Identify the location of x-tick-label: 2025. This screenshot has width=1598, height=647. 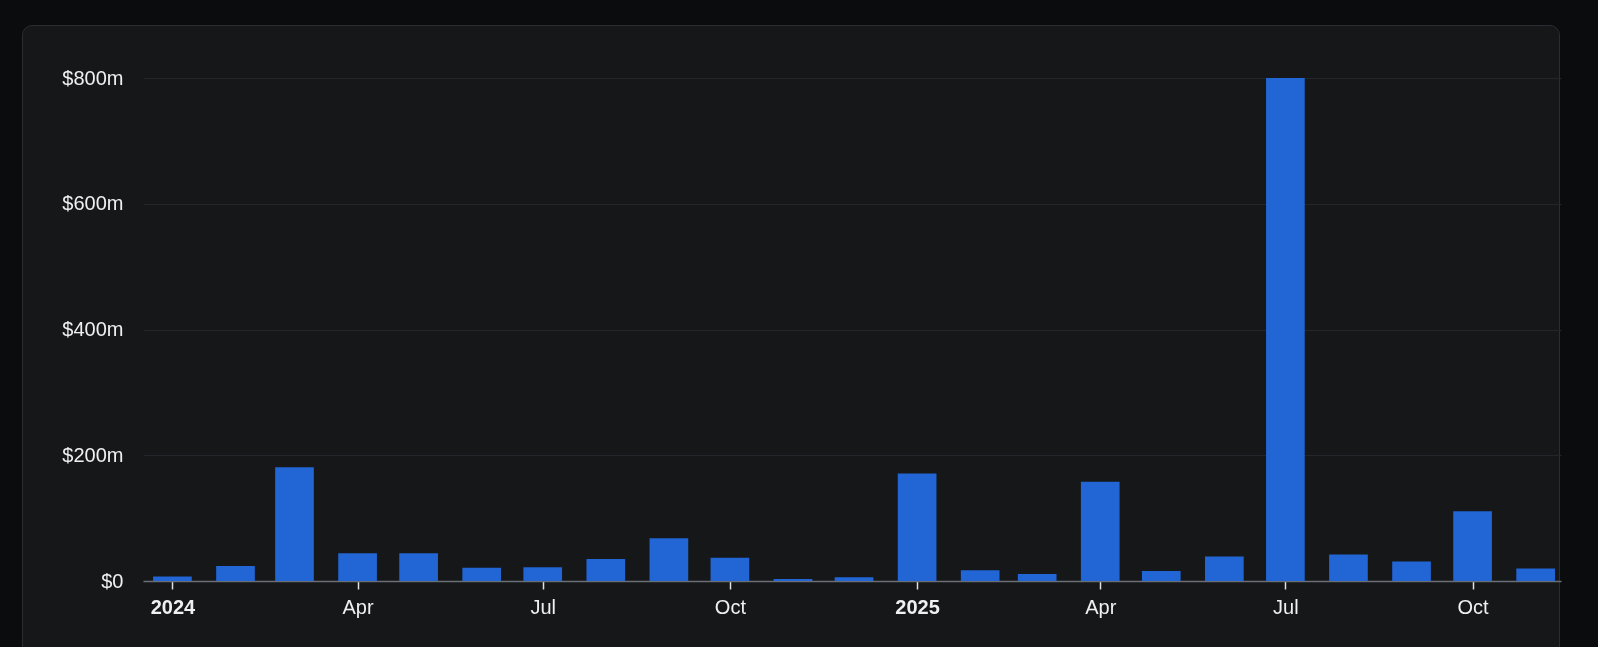
(917, 606).